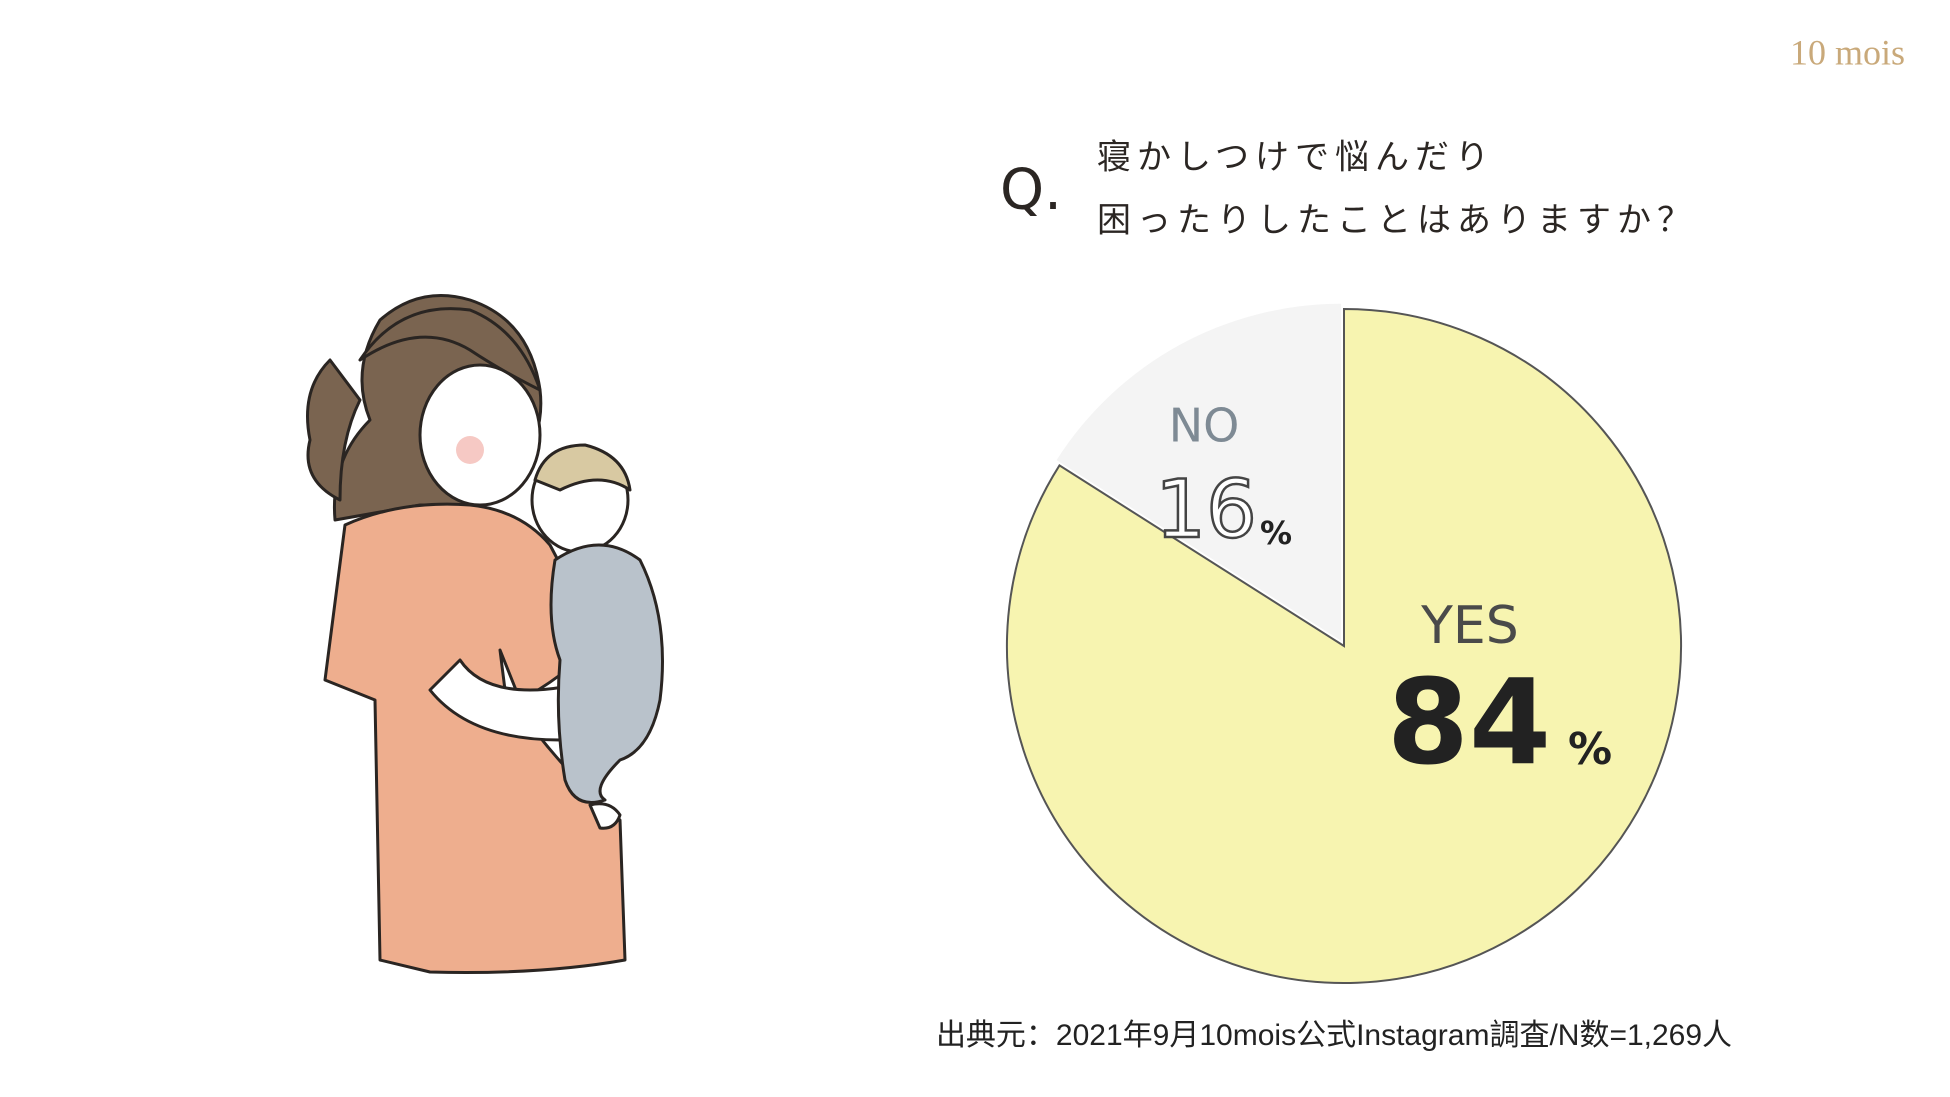  What do you see at coordinates (1204, 426) in the screenshot?
I see `slice-category: NO` at bounding box center [1204, 426].